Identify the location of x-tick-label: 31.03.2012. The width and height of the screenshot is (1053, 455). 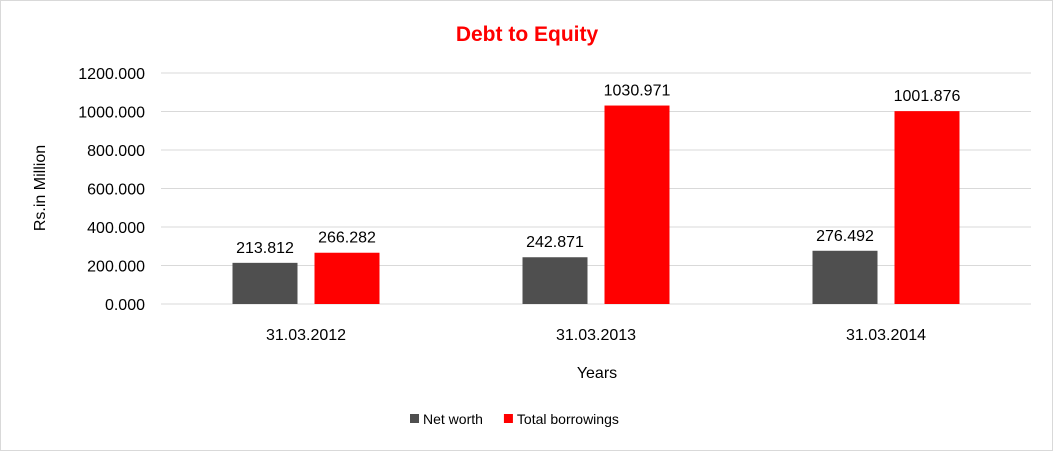
(306, 335).